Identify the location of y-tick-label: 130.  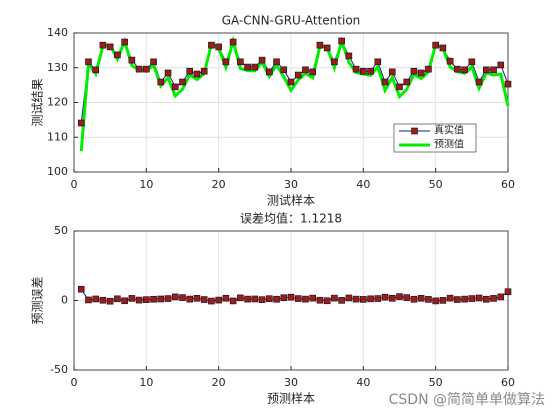
(57, 67).